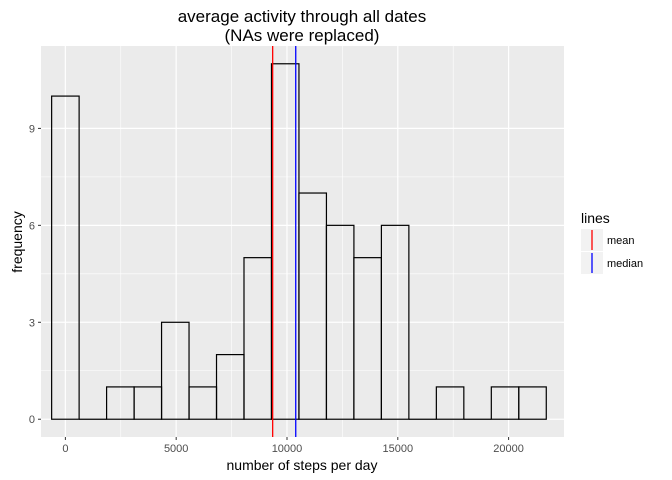 Image resolution: width=672 pixels, height=480 pixels. I want to click on x-axis-ticks: 0 5000 10000 15000 20000, so click(293, 446).